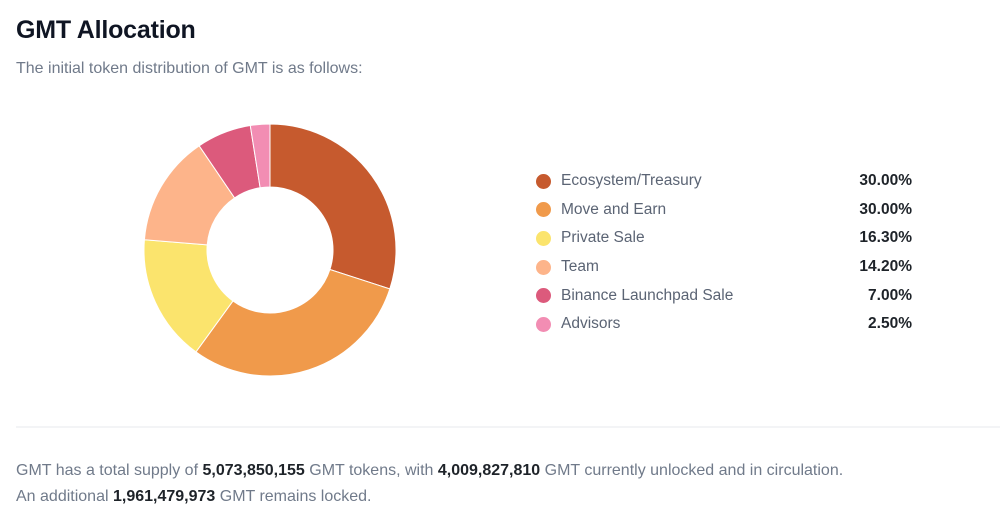  What do you see at coordinates (603, 238) in the screenshot?
I see `legend-label: Private Sale` at bounding box center [603, 238].